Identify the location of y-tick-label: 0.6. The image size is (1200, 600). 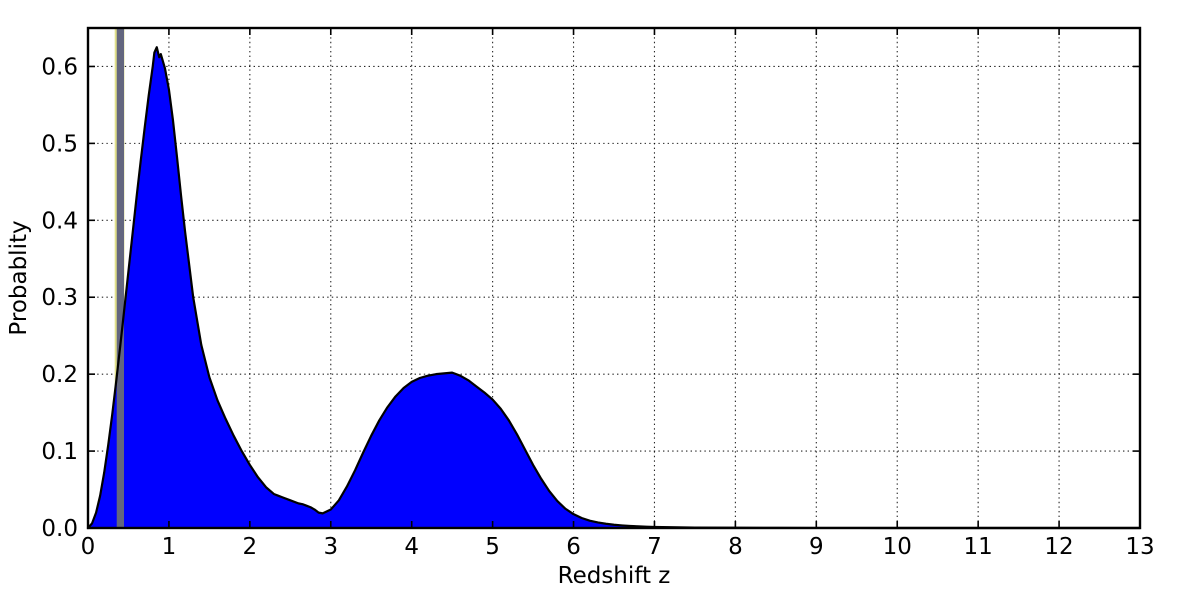
(59, 67).